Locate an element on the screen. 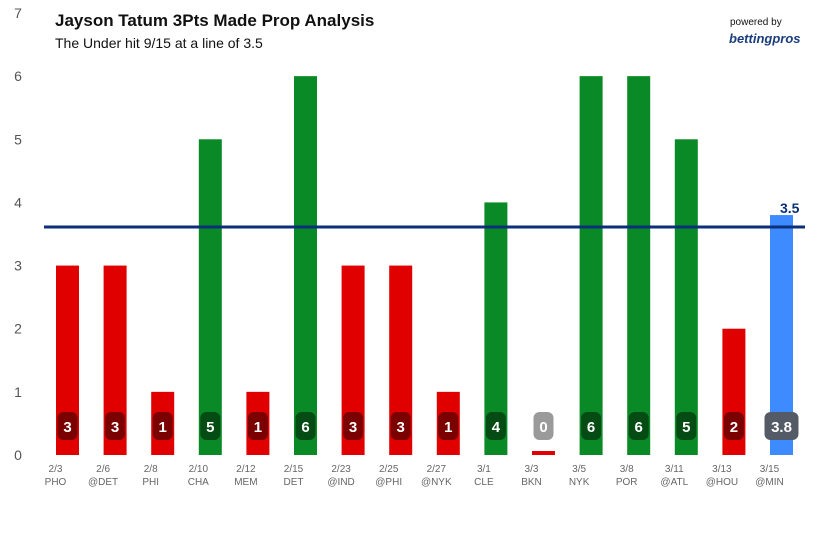  x-tick-opponent: PHI is located at coordinates (150, 482).